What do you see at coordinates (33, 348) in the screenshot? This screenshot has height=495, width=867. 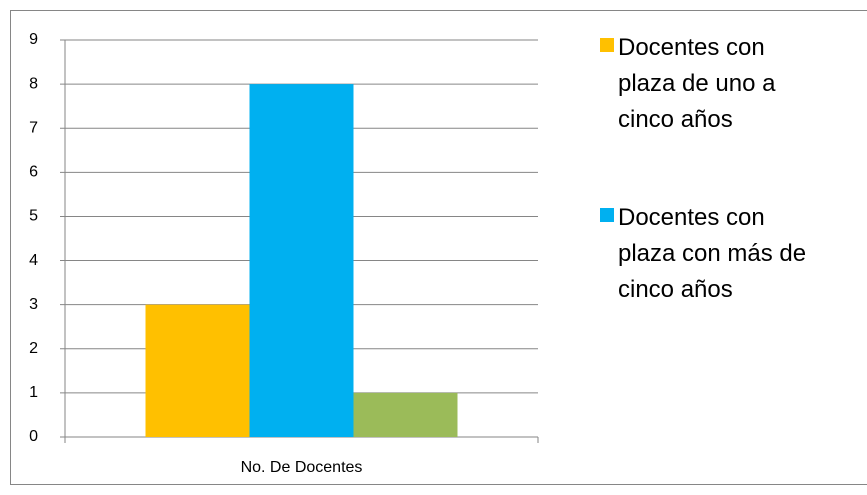 I see `y-tick-label: 2` at bounding box center [33, 348].